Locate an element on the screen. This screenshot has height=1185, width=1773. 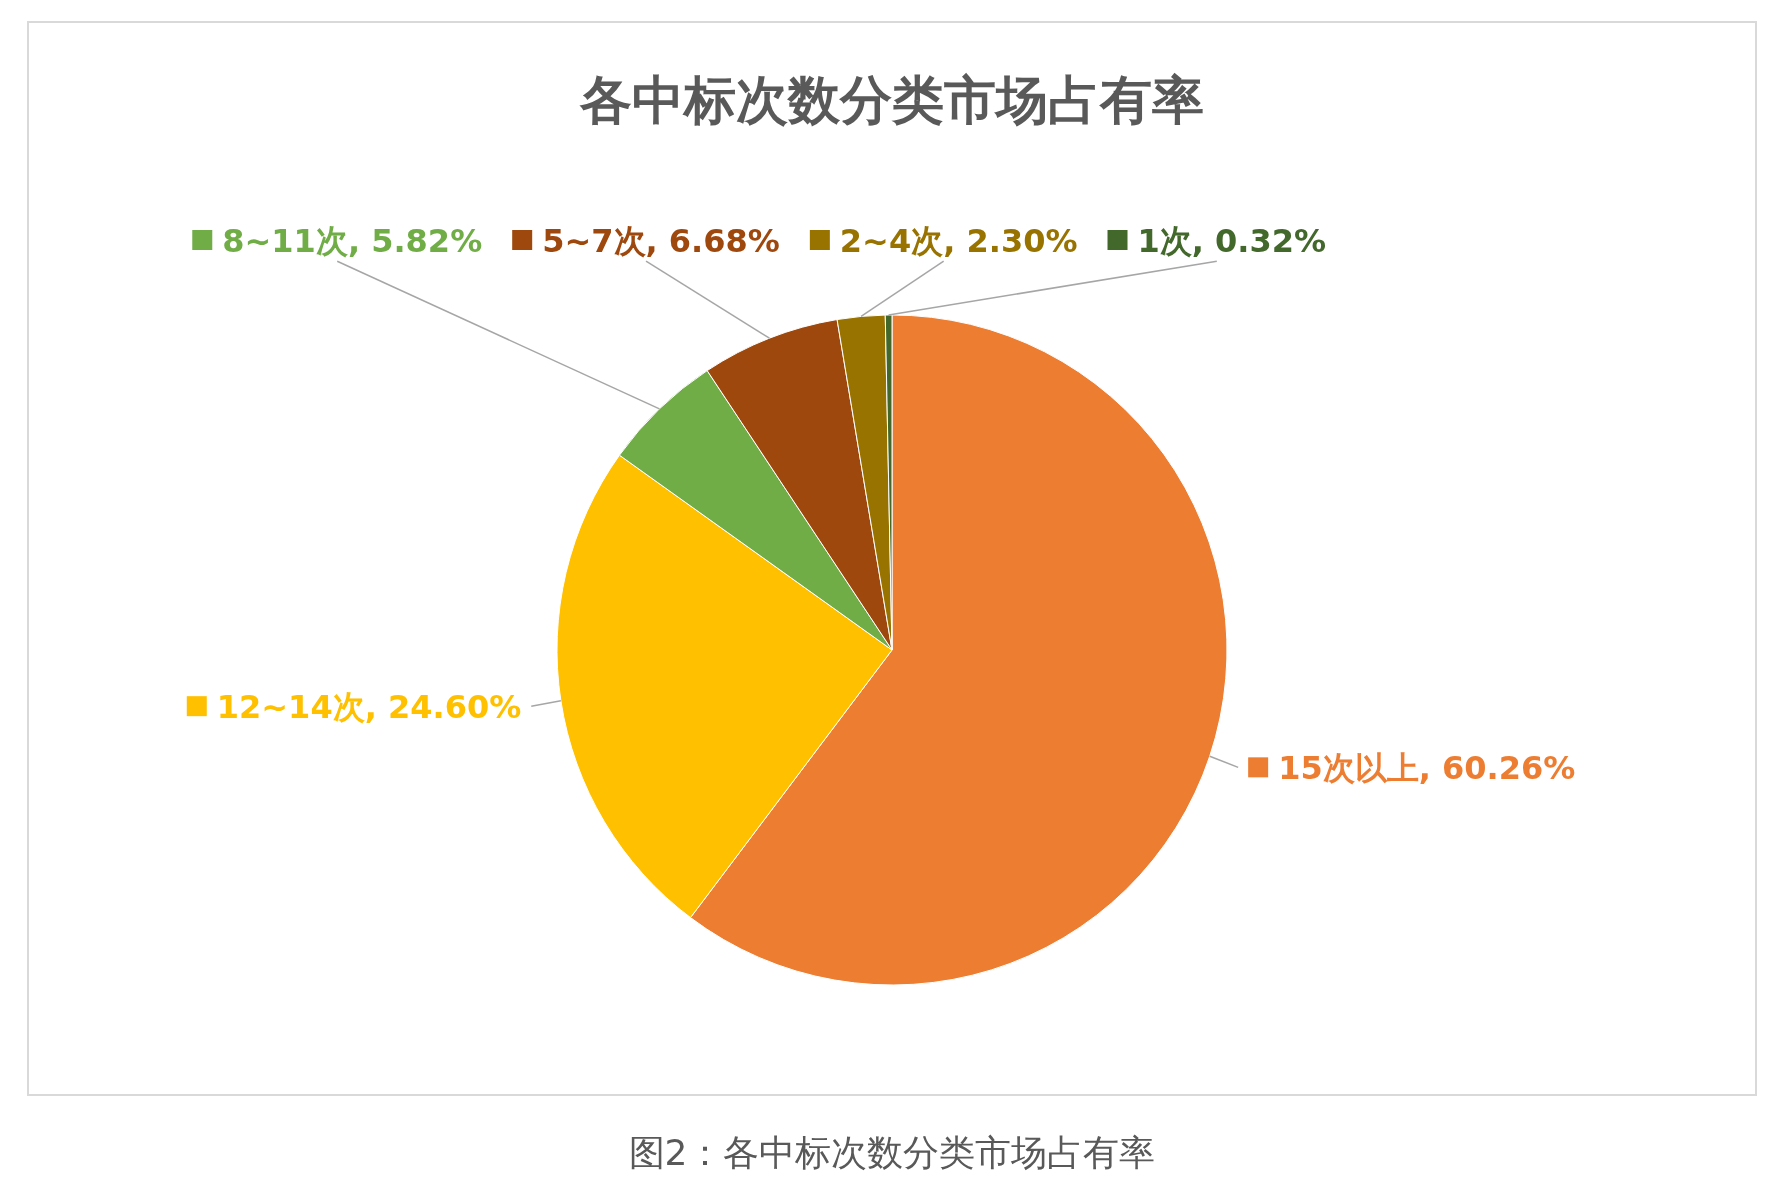
title: 各中标次数分类市场占有率 is located at coordinates (892, 100).